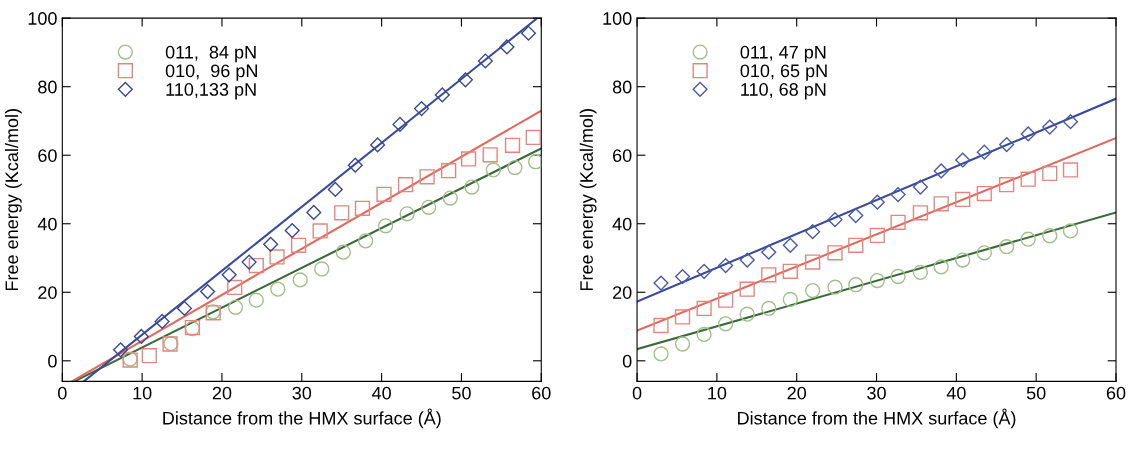  Describe the element at coordinates (783, 72) in the screenshot. I see `legend-label: 010, 65 pN` at that location.